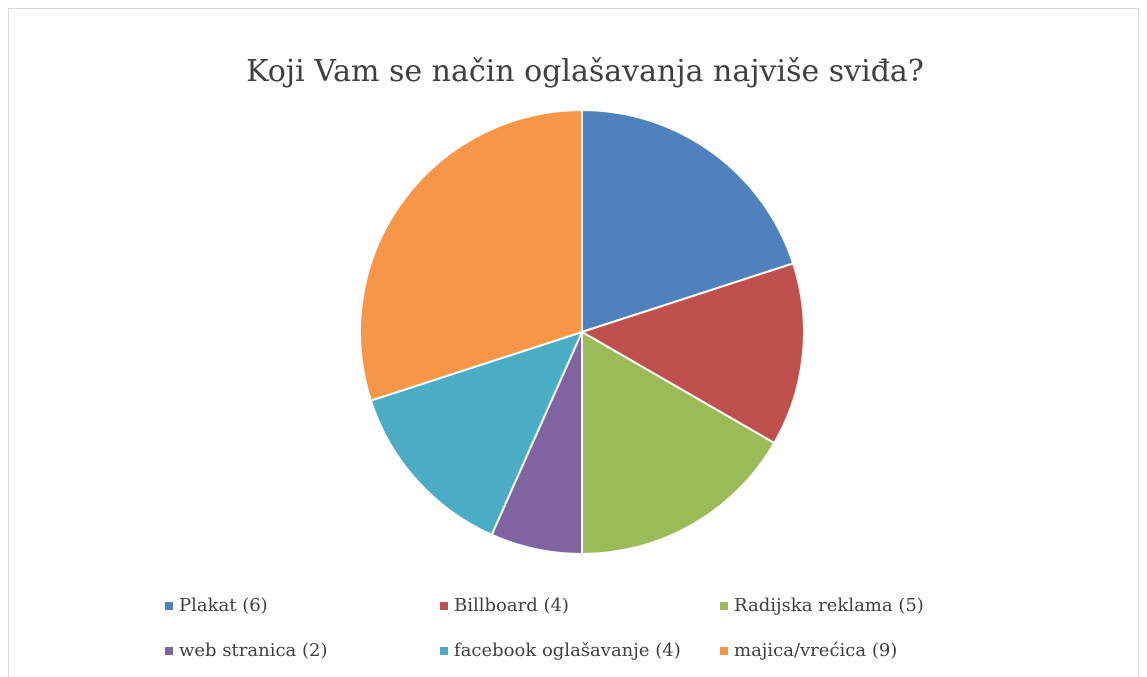  I want to click on legend-label: Plakat (6), so click(223, 605).